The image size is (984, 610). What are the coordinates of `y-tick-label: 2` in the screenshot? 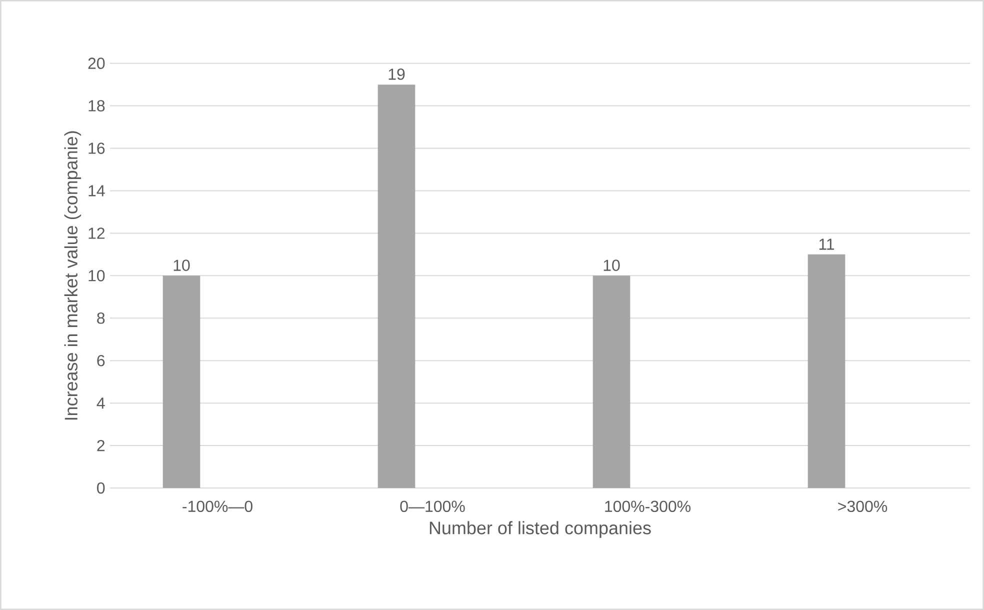 It's located at (101, 446).